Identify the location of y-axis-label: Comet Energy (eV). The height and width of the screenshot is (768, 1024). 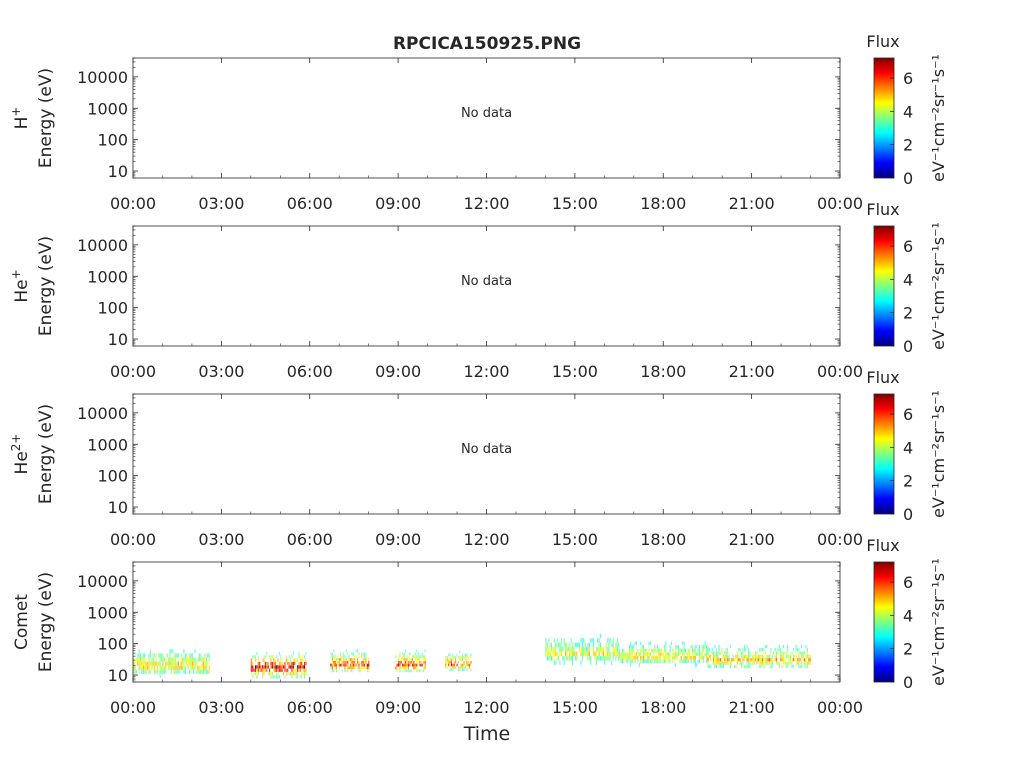
(34, 622).